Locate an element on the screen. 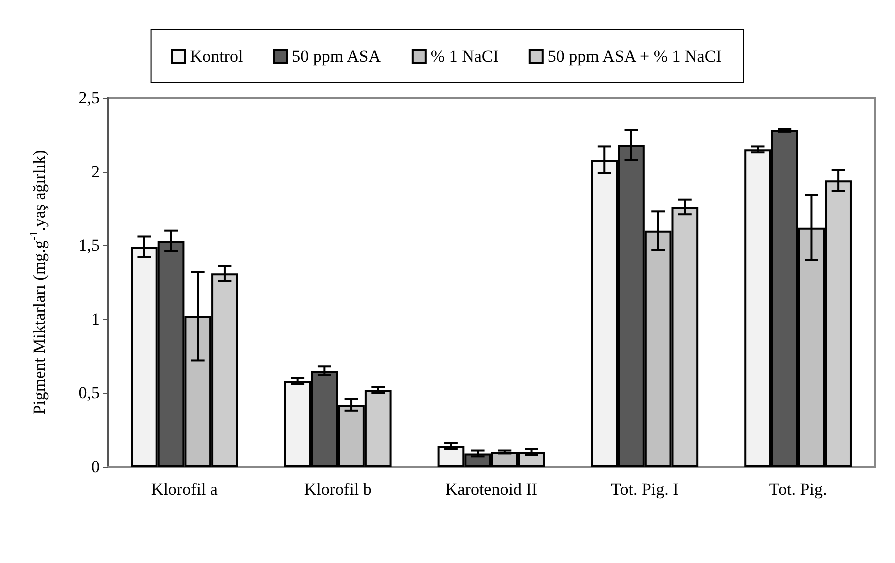 The image size is (895, 563). x-tick-label: Tot. Pig. I is located at coordinates (645, 489).